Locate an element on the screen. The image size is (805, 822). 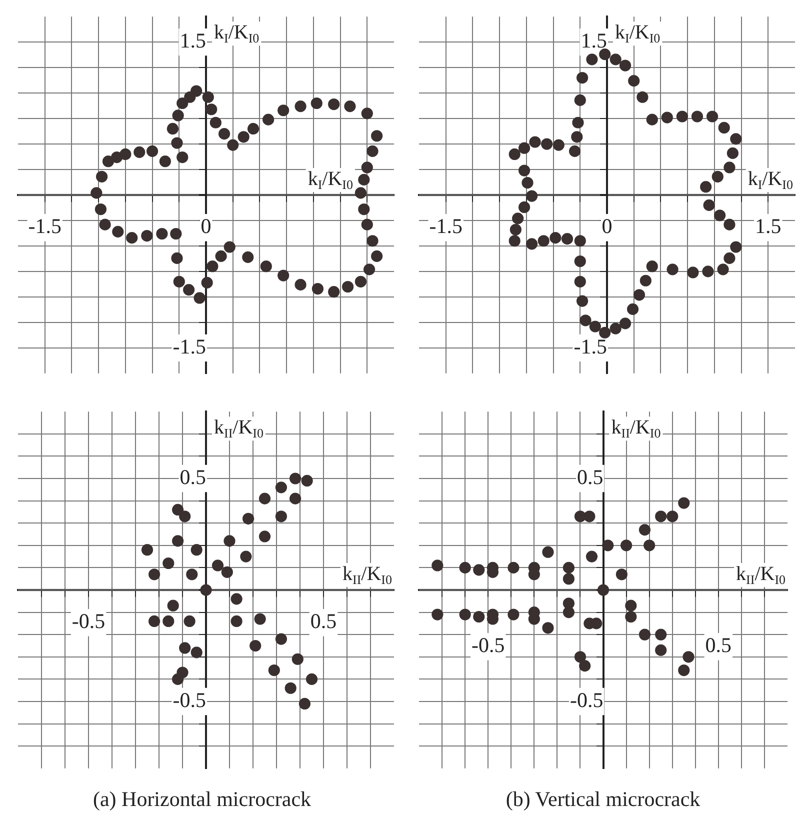
x-tick-label: 1.5 is located at coordinates (768, 226).